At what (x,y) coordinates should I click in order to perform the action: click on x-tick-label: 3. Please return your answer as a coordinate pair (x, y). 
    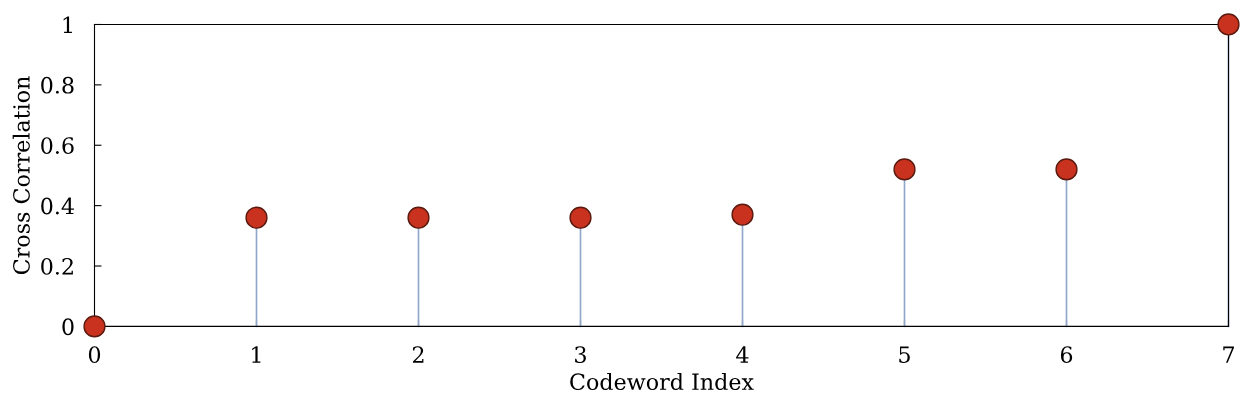
    Looking at the image, I should click on (580, 355).